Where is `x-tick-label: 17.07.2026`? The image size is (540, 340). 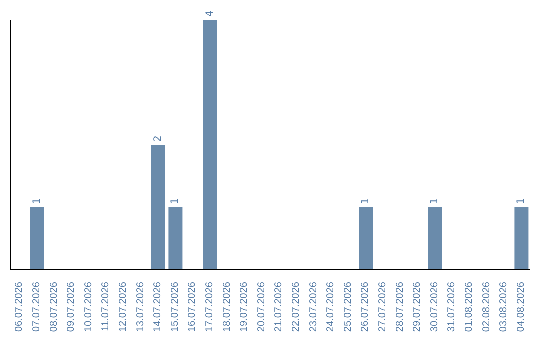
x-tick-label: 17.07.2026 is located at coordinates (210, 307).